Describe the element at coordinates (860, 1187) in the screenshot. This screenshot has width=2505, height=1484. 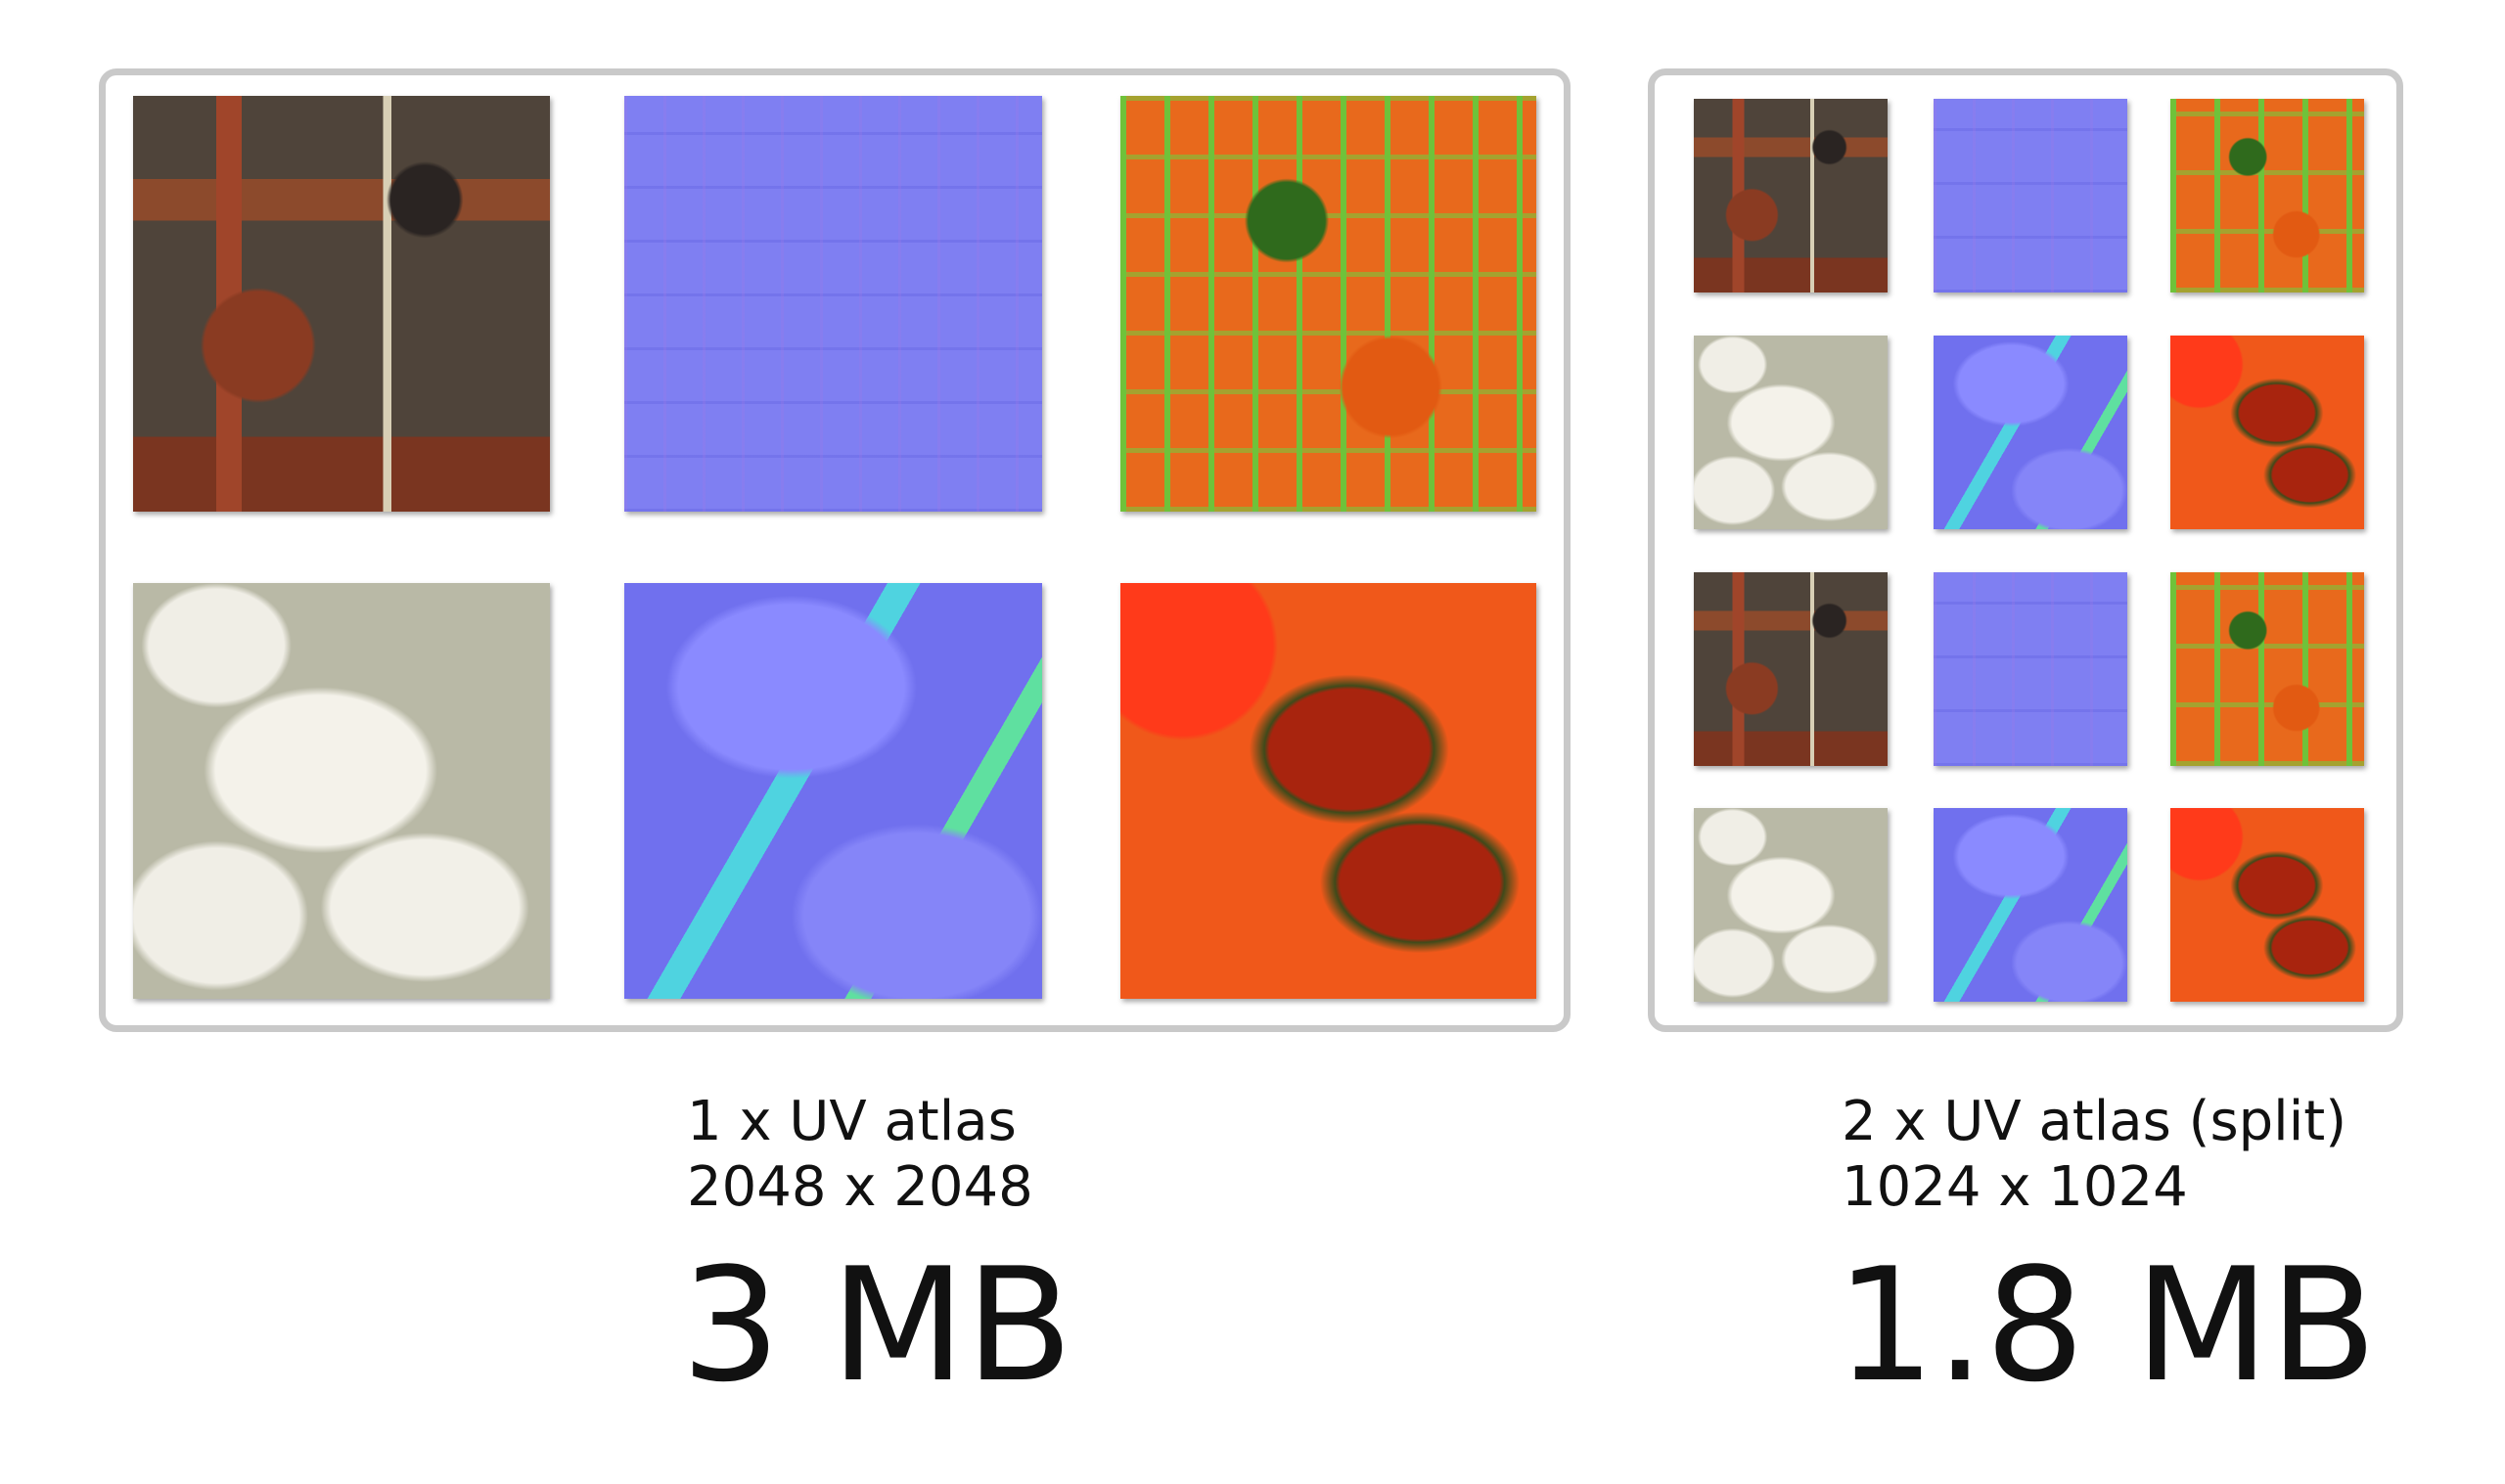
I see `caption: 2048 x 2048` at that location.